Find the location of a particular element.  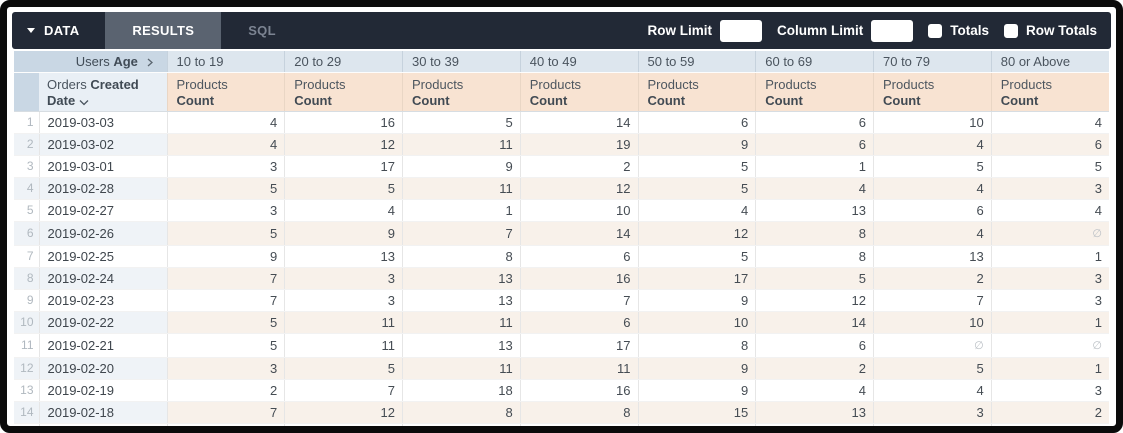

value-cell: 18 is located at coordinates (461, 390).